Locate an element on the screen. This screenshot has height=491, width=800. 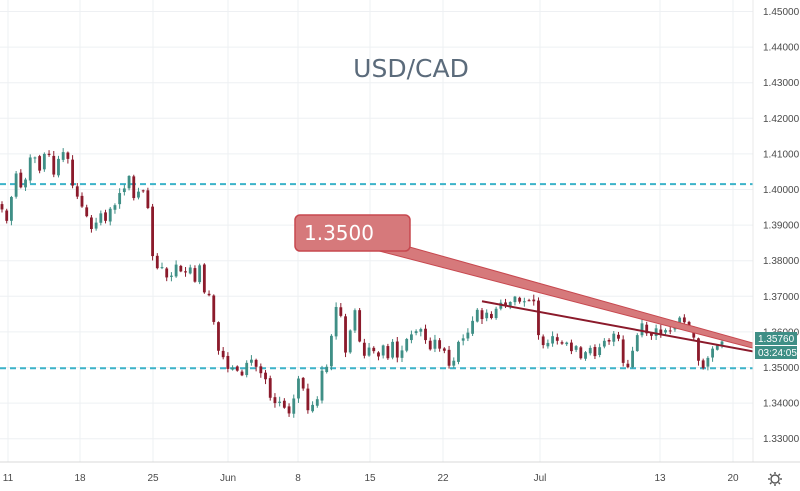
y-tick-label: 1.43000 is located at coordinates (781, 83).